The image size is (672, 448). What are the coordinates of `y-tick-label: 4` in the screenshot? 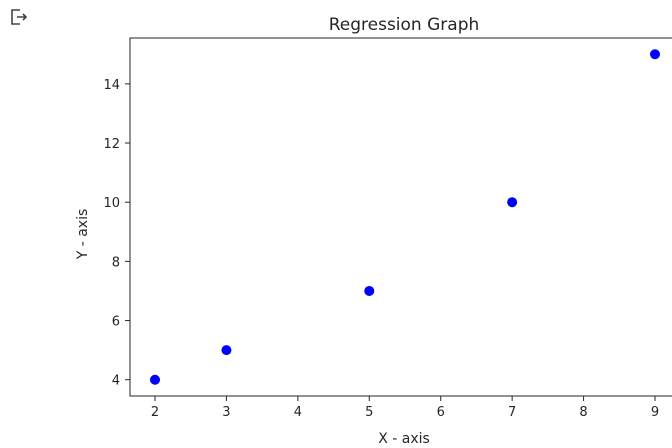 It's located at (116, 381).